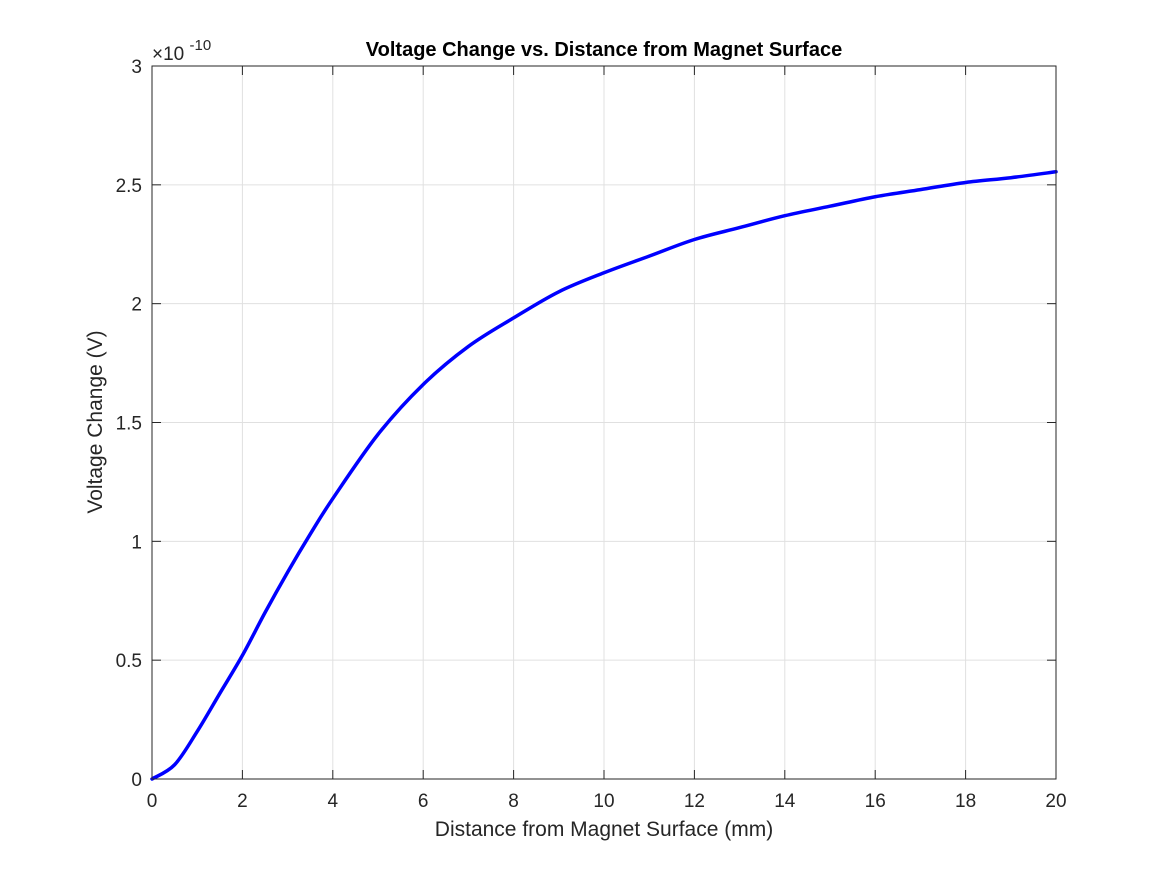  What do you see at coordinates (604, 829) in the screenshot?
I see `x-axis-label: Distance from Magnet Surface (mm)` at bounding box center [604, 829].